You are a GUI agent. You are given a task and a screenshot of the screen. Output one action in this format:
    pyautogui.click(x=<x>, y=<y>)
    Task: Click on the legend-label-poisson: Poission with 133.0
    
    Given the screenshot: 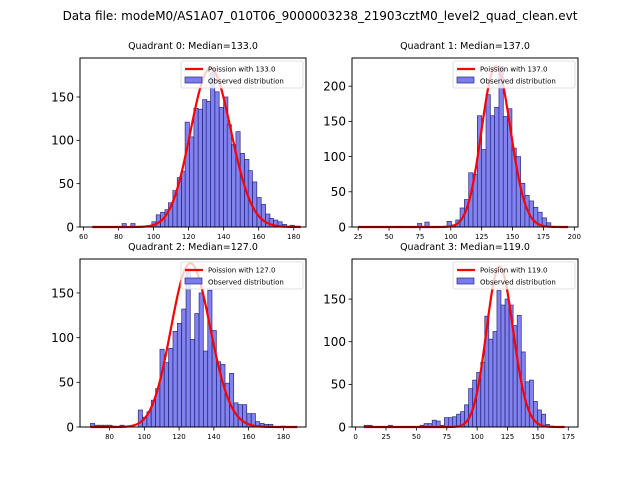 What is the action you would take?
    pyautogui.click(x=242, y=70)
    